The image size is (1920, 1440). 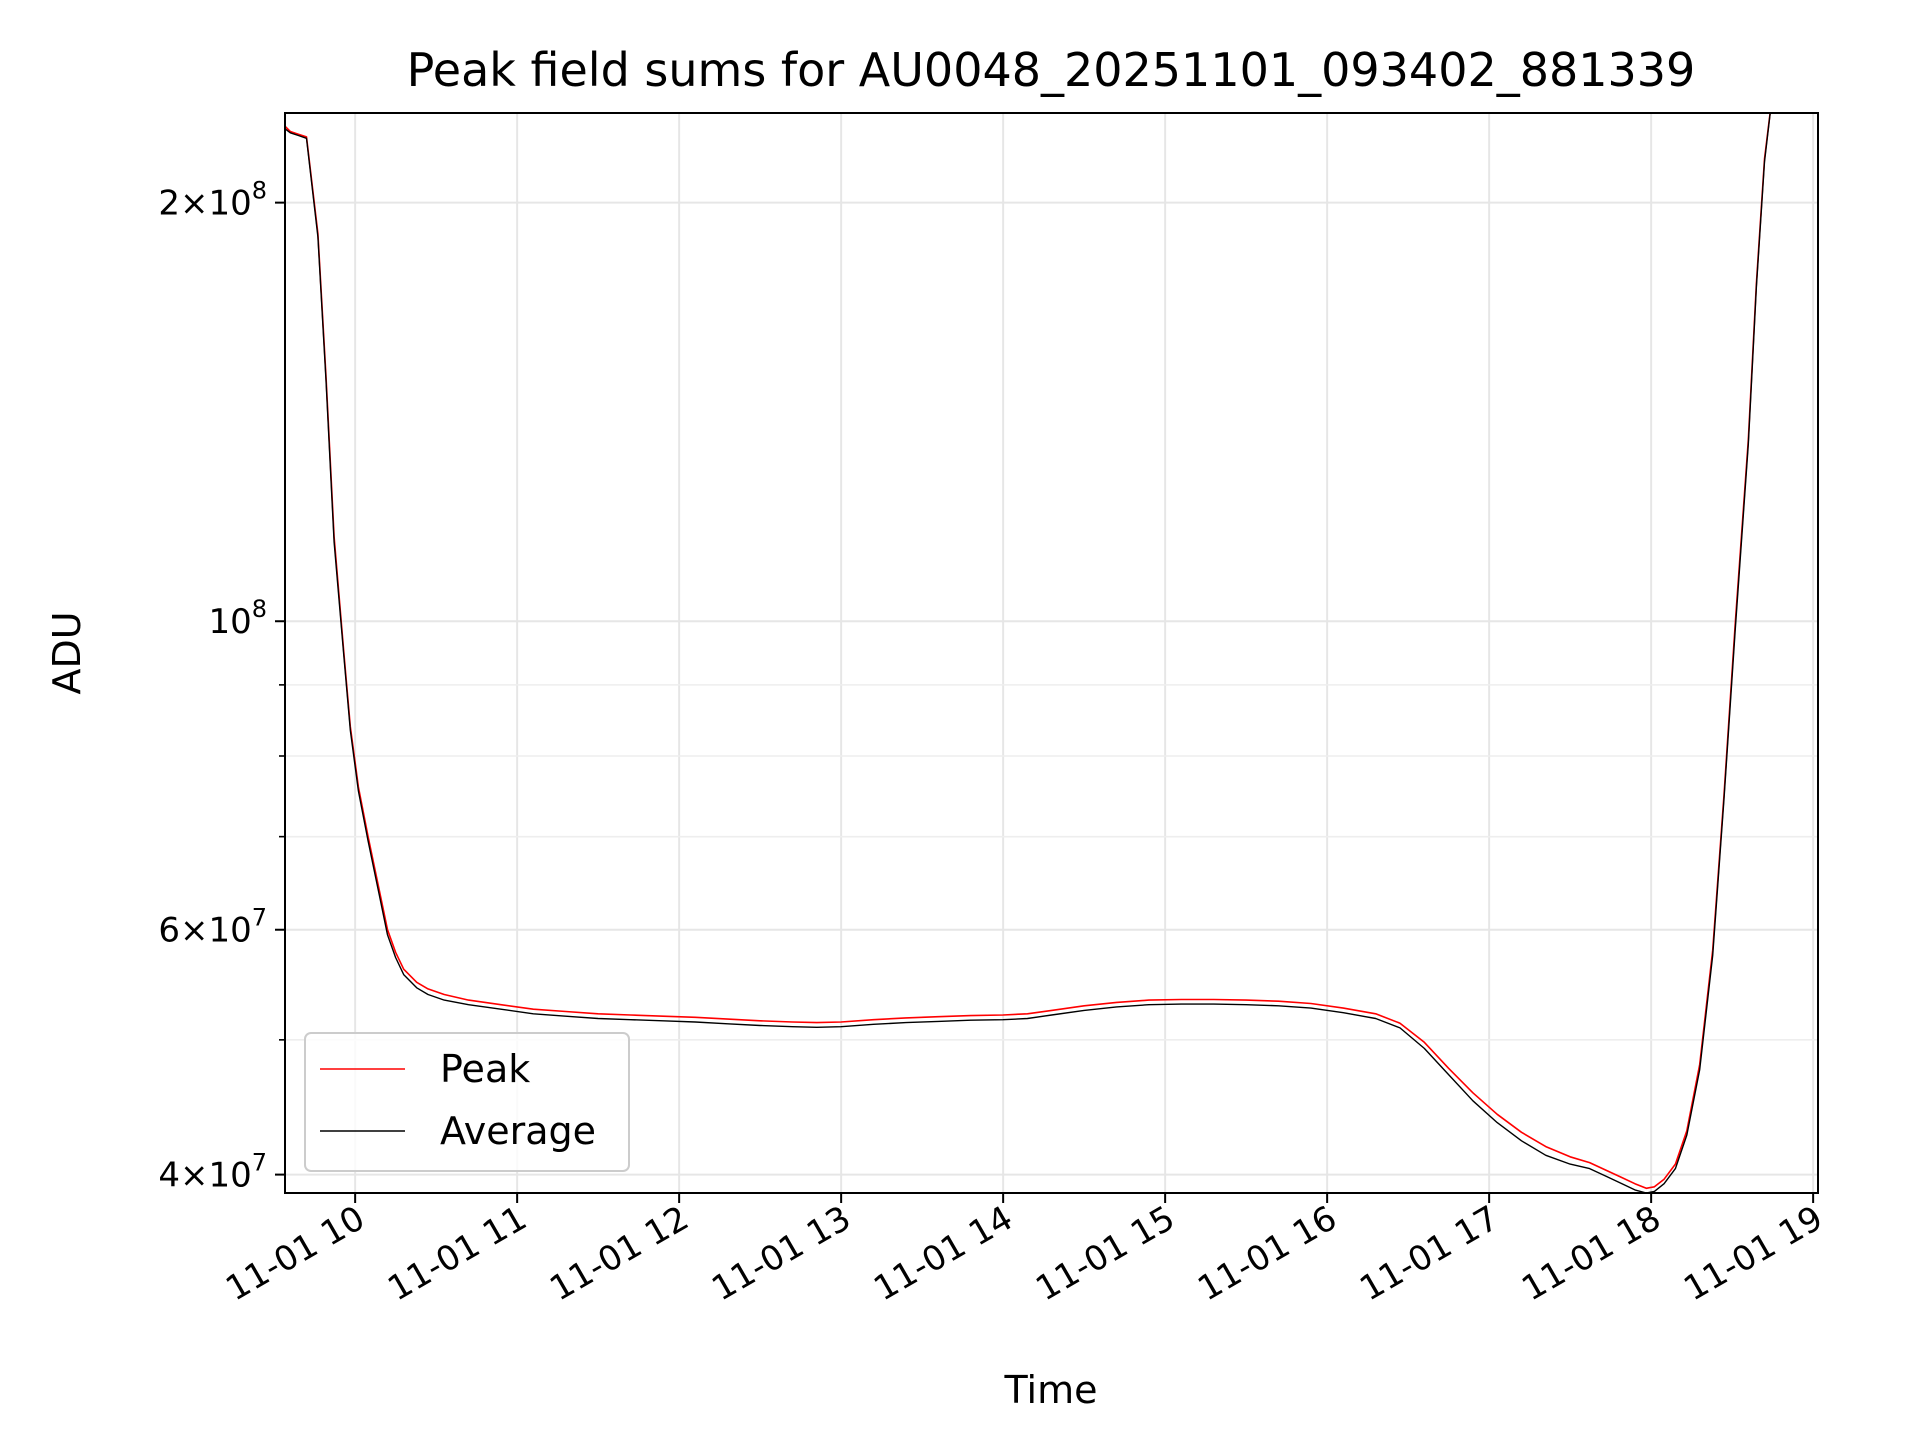 I want to click on y-tick-label: 6×107, so click(x=212, y=927).